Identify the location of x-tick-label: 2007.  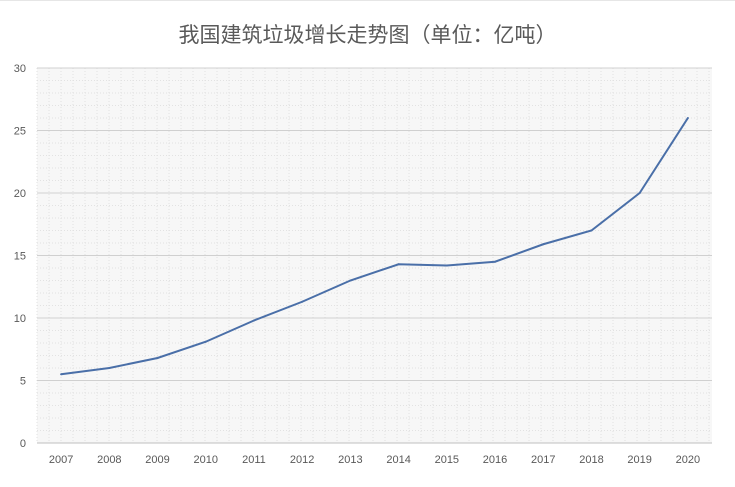
(61, 460).